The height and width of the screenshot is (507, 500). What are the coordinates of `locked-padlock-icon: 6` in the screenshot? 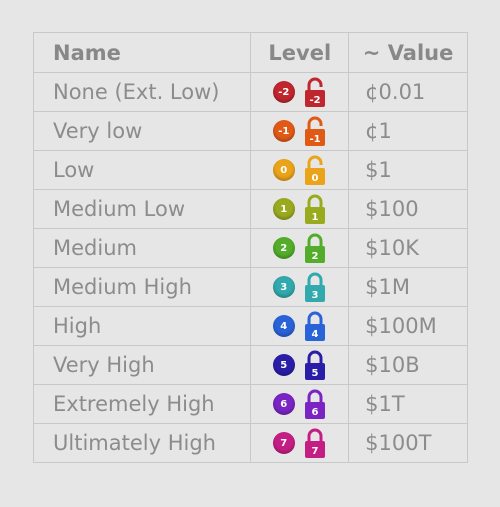 It's located at (315, 404).